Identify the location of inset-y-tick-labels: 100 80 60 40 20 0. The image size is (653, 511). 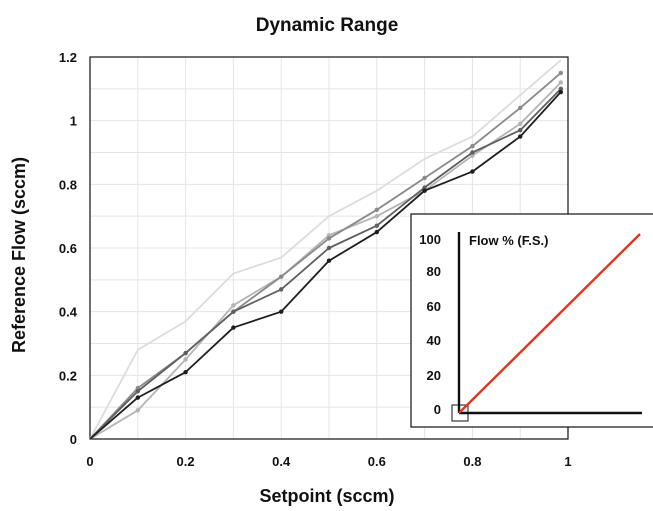
(430, 324).